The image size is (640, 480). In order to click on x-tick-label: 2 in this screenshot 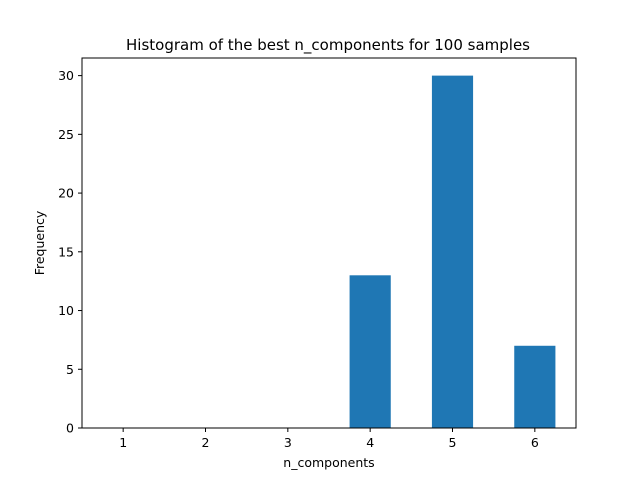, I will do `click(206, 442)`.